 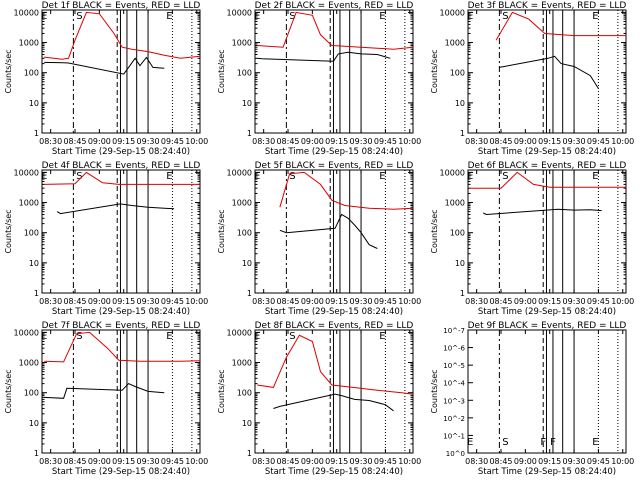 What do you see at coordinates (547, 6) in the screenshot?
I see `panel-title: Det 3f BLACK = Events, RED = LLD` at bounding box center [547, 6].